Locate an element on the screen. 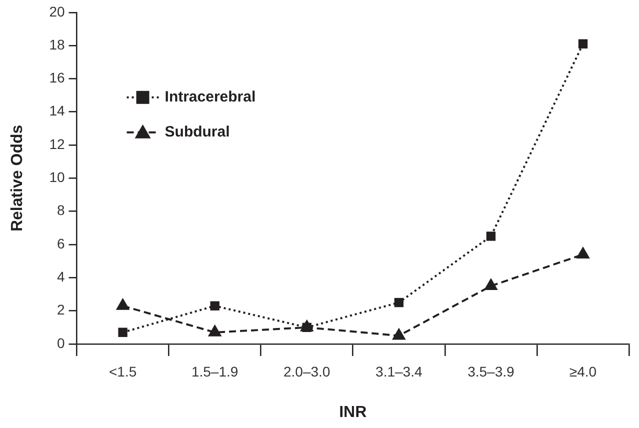  y-tick-label: 8 is located at coordinates (60, 210).